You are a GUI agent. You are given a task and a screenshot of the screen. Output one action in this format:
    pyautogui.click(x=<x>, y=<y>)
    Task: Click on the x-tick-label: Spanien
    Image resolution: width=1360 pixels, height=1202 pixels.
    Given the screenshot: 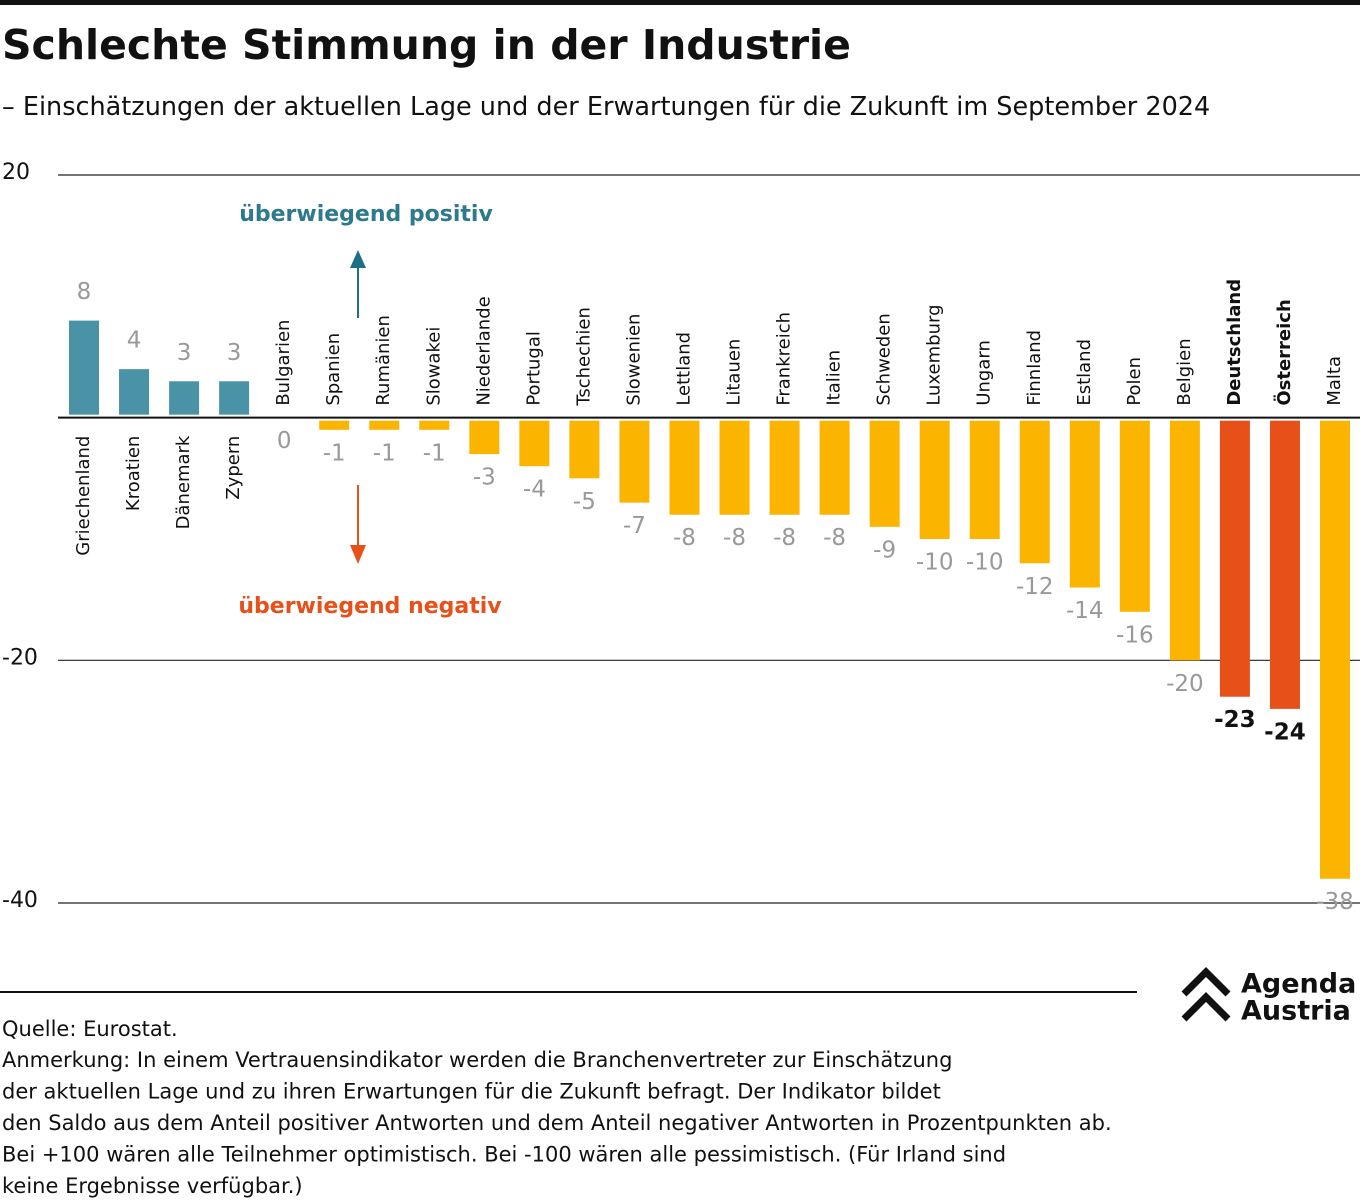 What is the action you would take?
    pyautogui.click(x=333, y=369)
    